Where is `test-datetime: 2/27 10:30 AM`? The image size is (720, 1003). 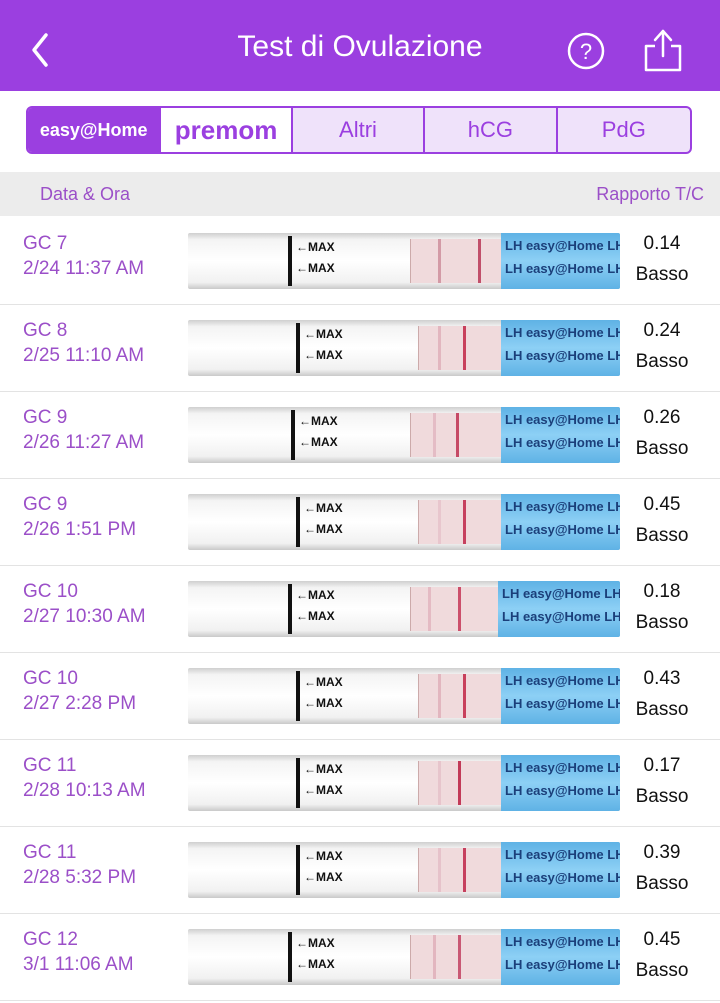 test-datetime: 2/27 10:30 AM is located at coordinates (84, 616).